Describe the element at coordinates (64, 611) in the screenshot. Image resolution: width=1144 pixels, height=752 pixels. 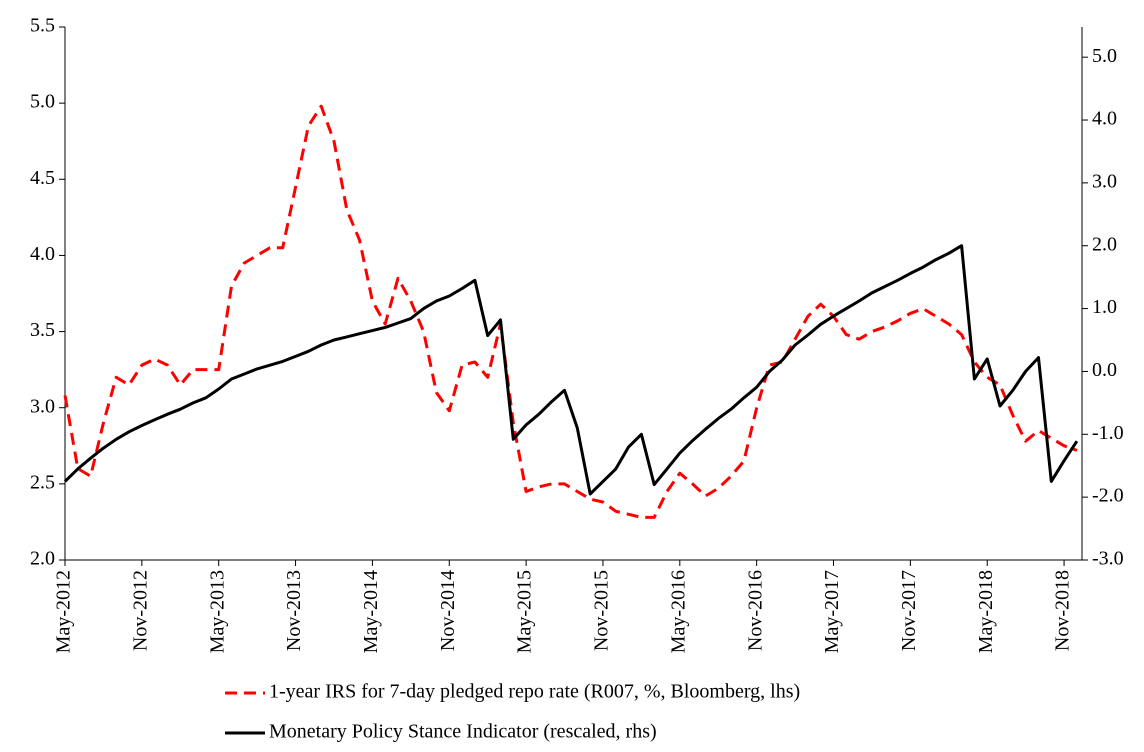
I see `x-tick-label: May-2012` at that location.